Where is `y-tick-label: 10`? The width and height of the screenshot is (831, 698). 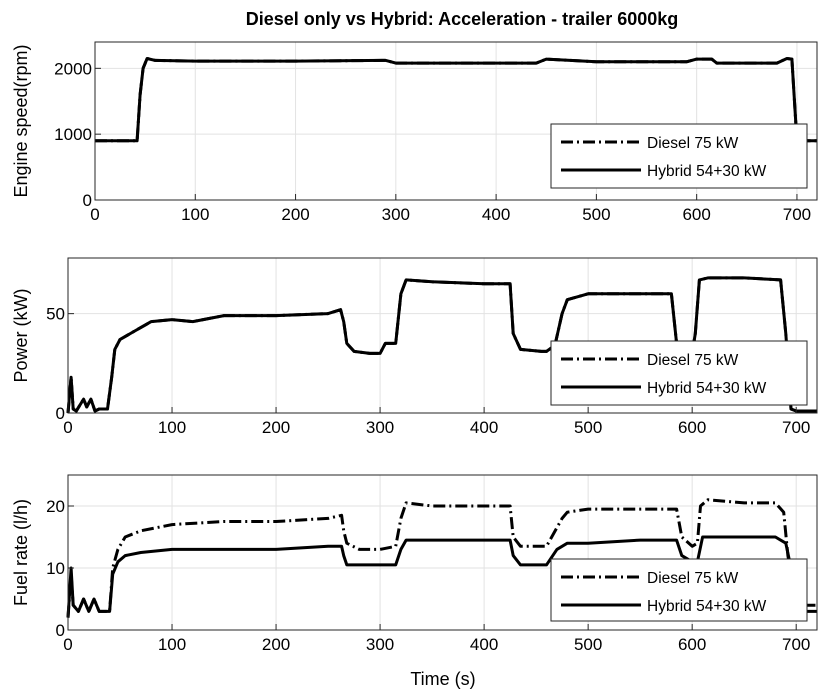
y-tick-label: 10 is located at coordinates (55, 568).